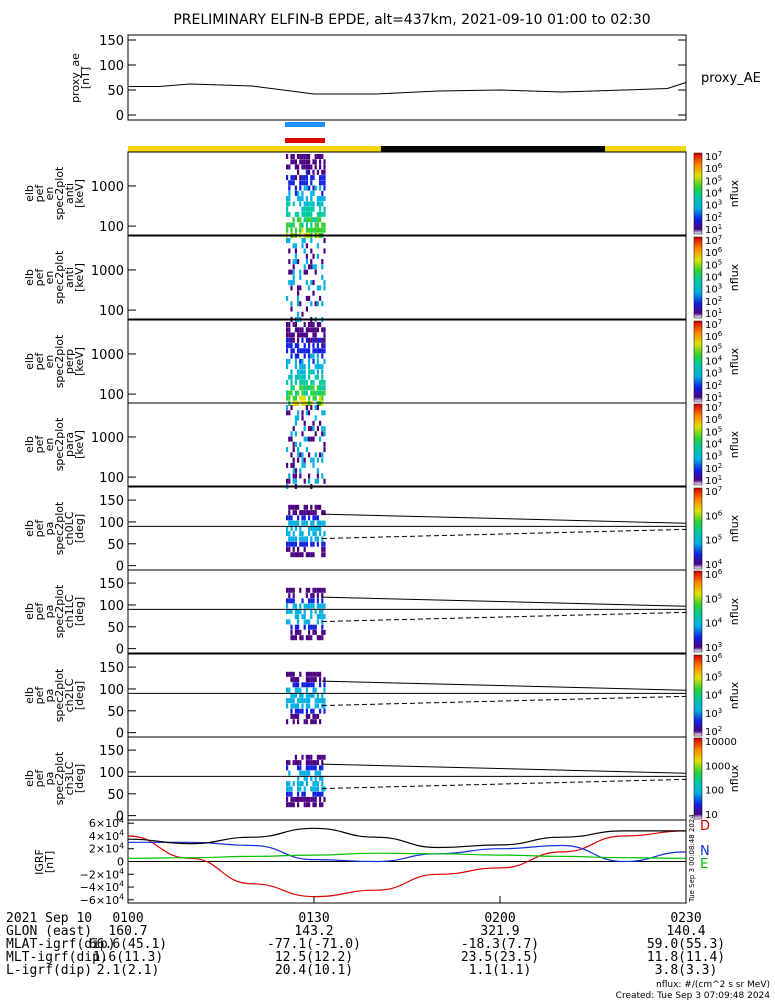 The width and height of the screenshot is (775, 1000). I want to click on panel-en_antiparallel-ylabel-line-5: [keV], so click(79, 193).